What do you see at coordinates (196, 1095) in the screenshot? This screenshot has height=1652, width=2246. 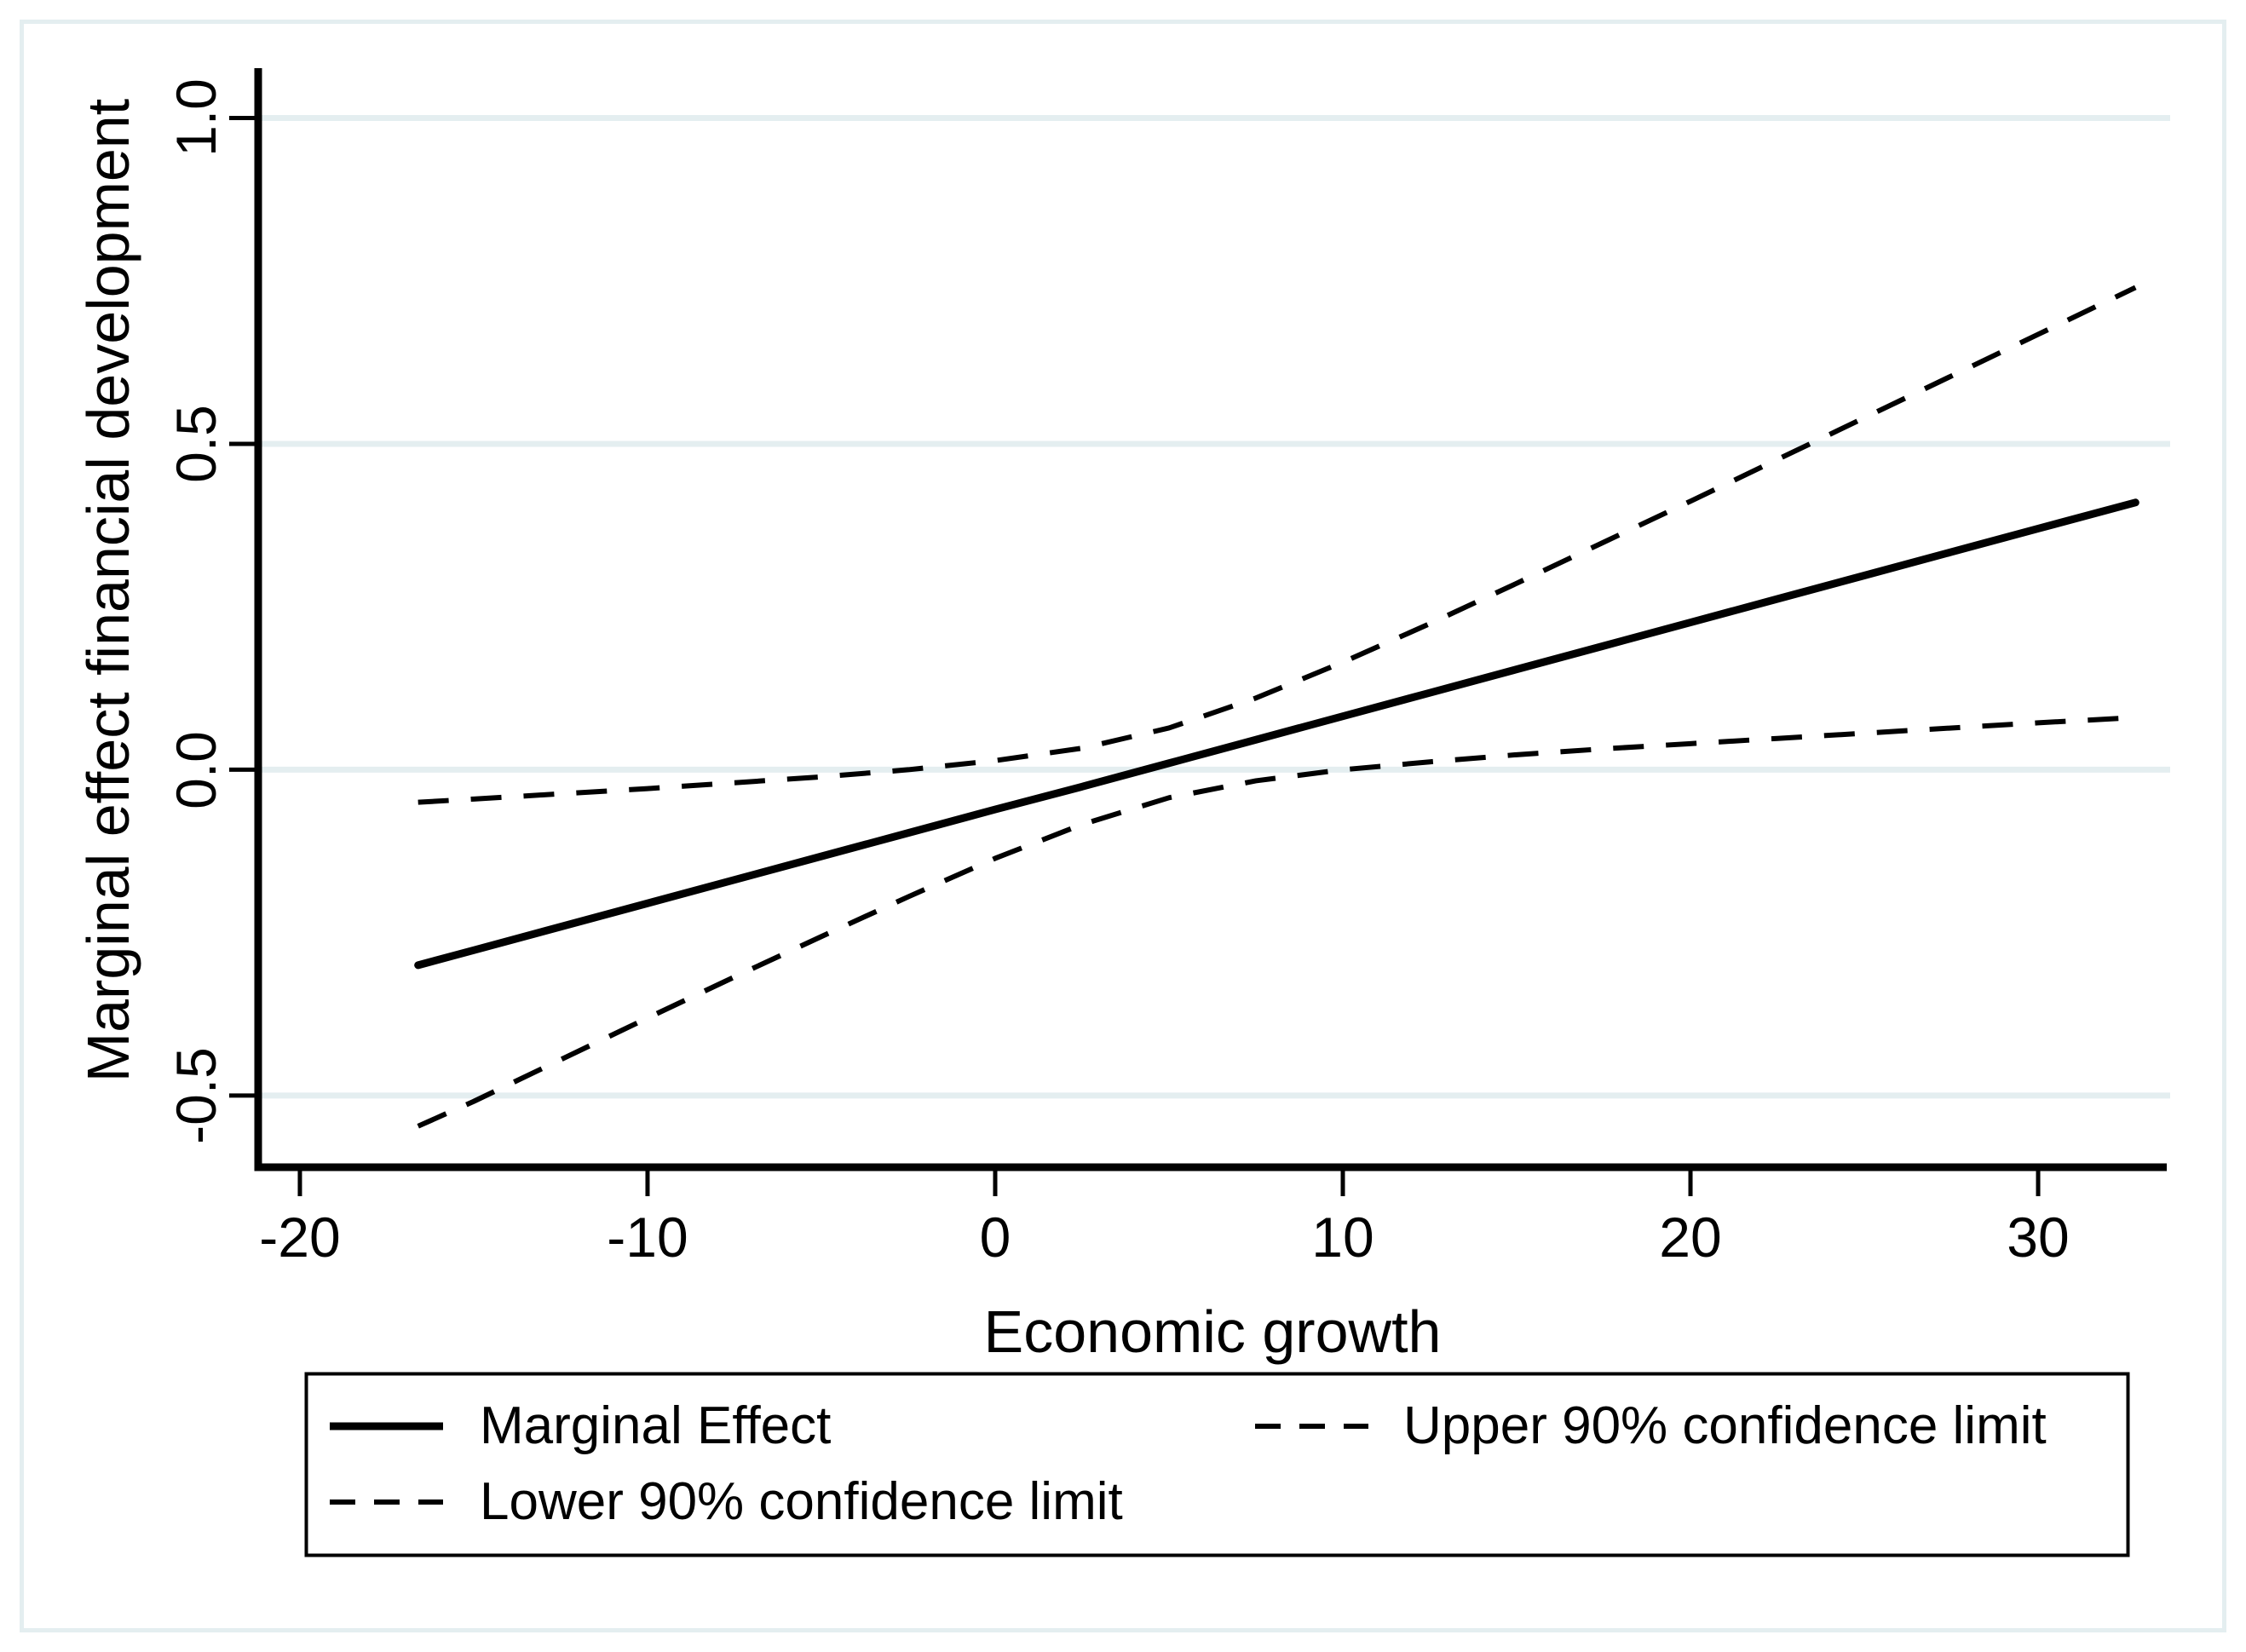 I see `y-tick-label: -0.5` at bounding box center [196, 1095].